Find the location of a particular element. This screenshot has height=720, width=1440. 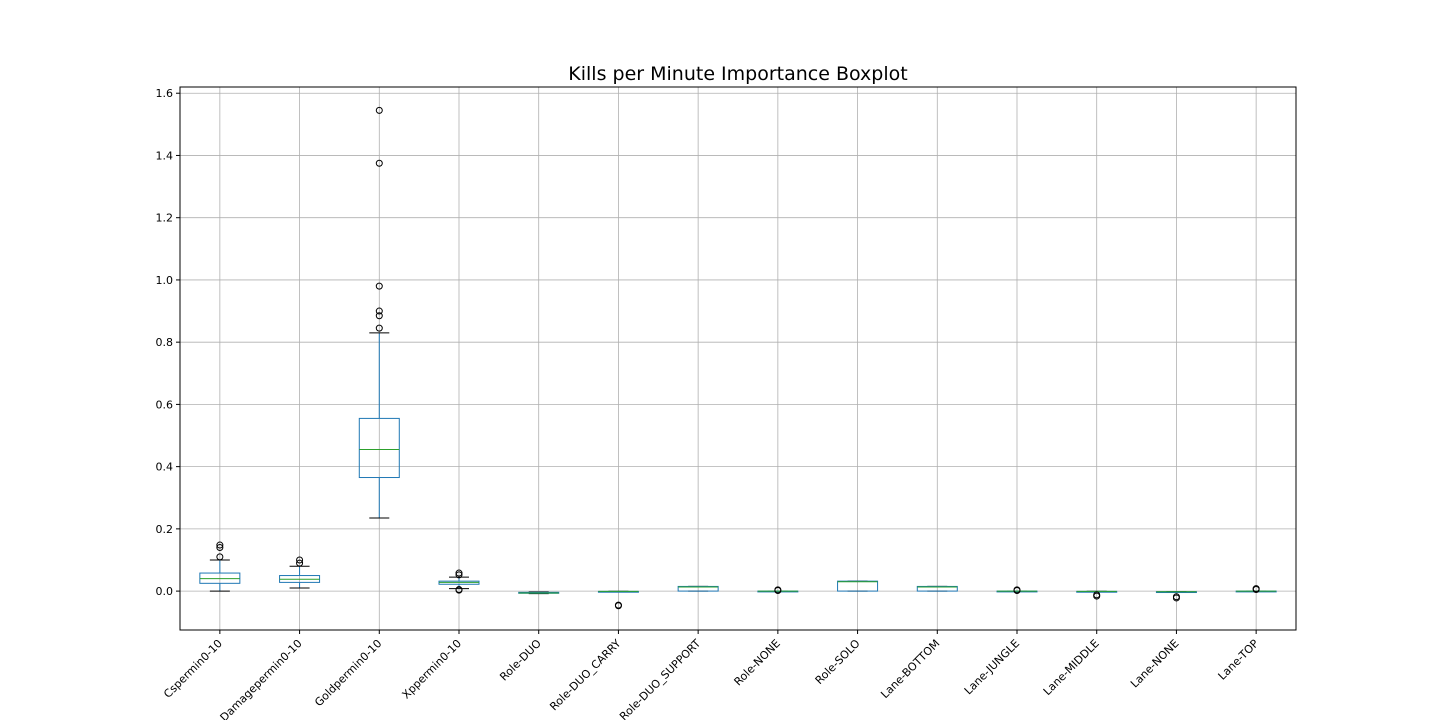

x-tick-label: Xppermin0-10 is located at coordinates (432, 669).